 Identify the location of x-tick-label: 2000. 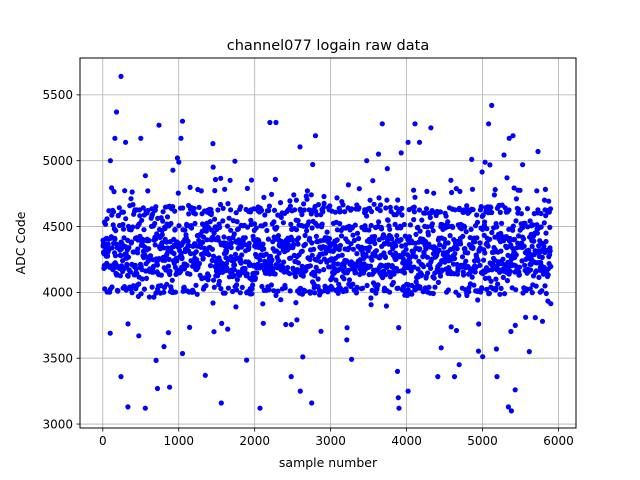
(254, 441).